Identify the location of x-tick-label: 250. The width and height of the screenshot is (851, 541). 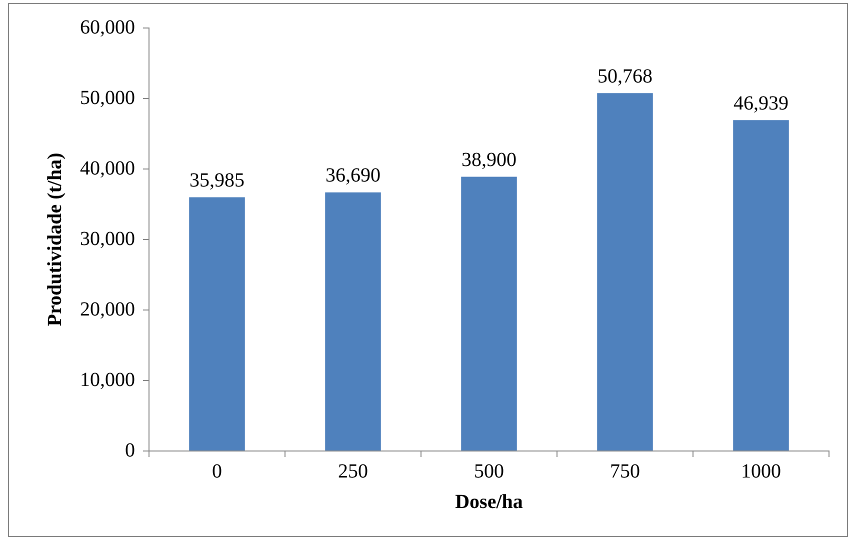
(353, 471).